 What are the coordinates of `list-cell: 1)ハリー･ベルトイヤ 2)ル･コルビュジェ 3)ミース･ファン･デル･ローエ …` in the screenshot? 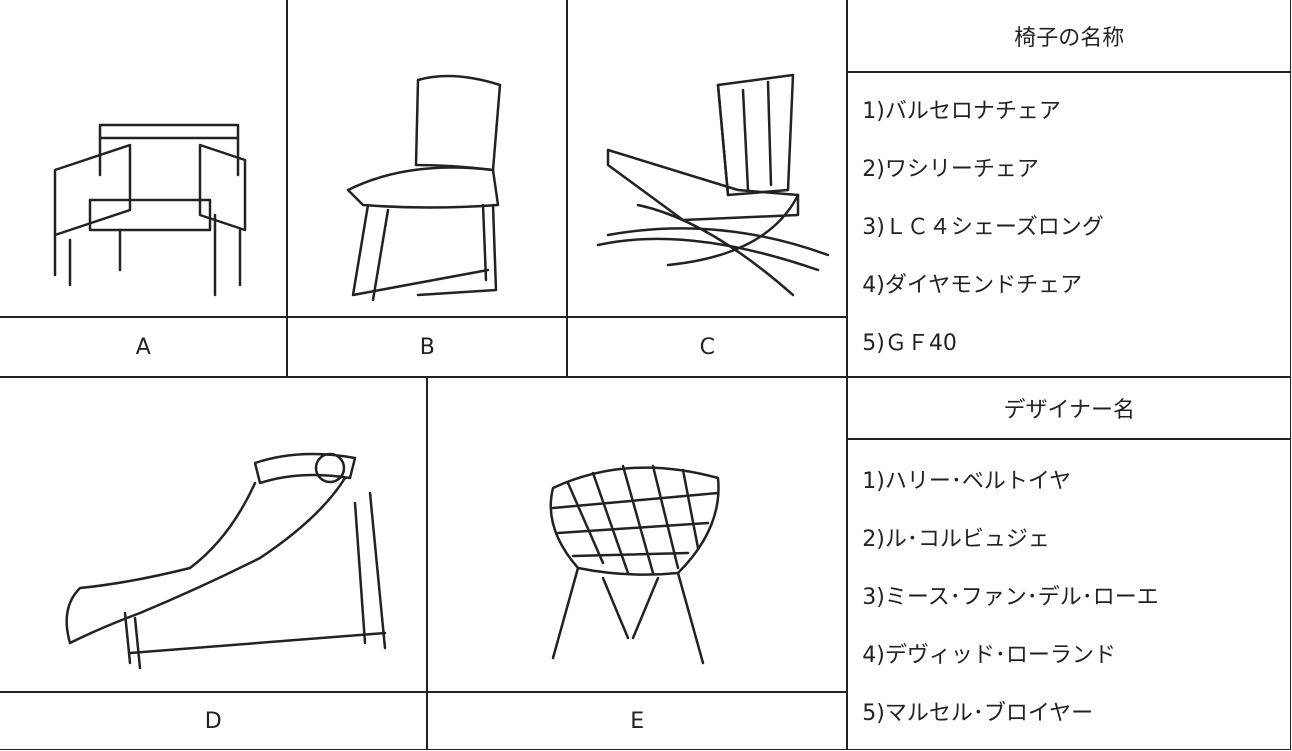 It's located at (1069, 595).